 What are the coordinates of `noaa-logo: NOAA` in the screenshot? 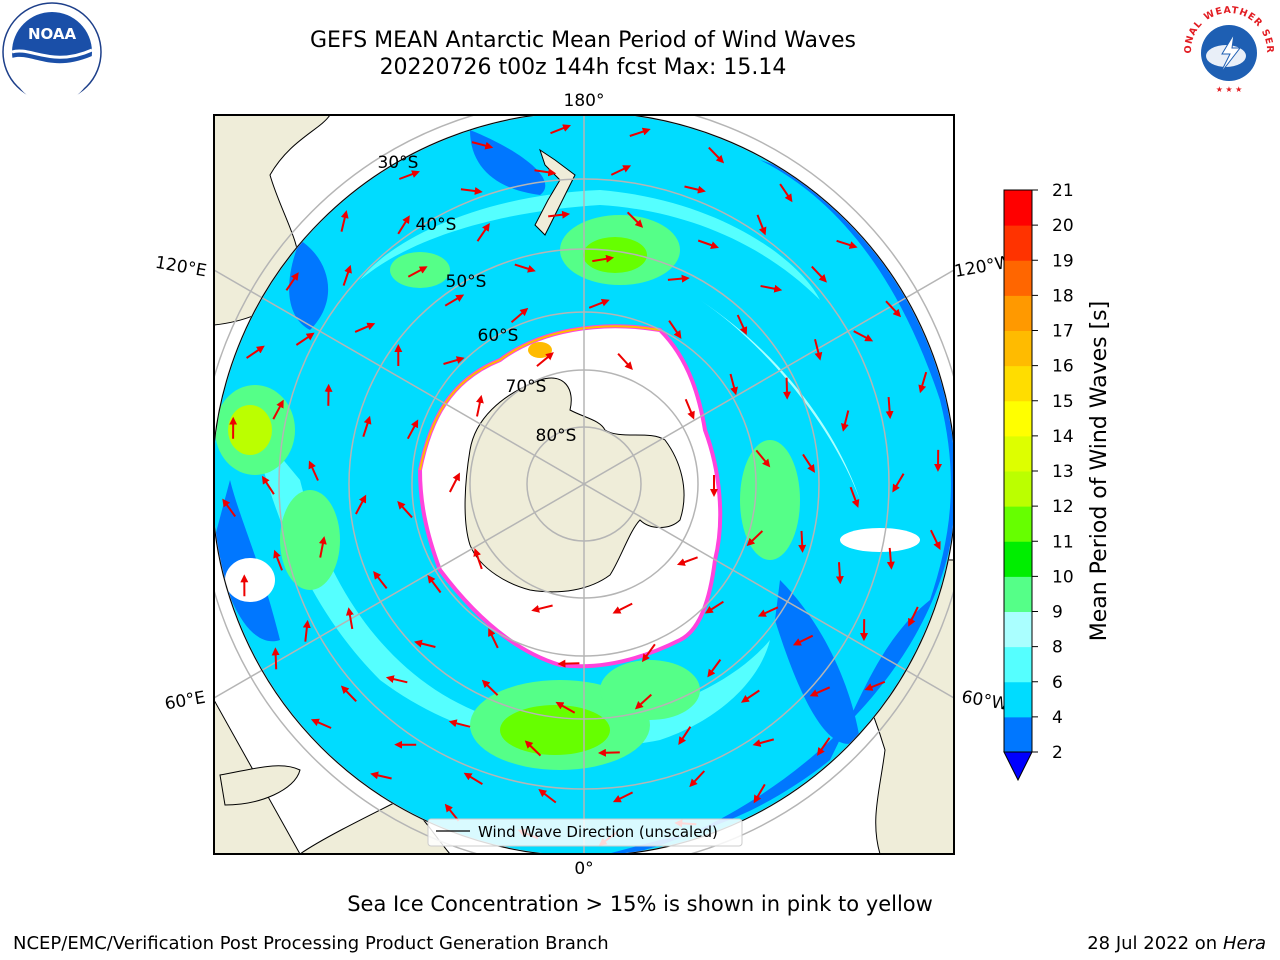 It's located at (52, 53).